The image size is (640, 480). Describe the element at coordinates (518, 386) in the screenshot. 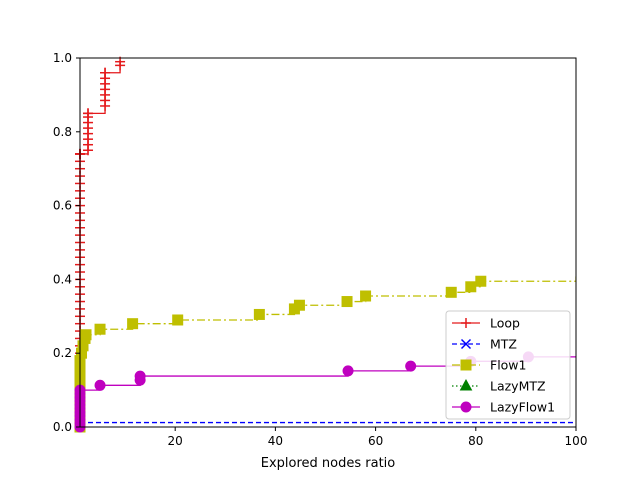

I see `legend-label: LazyMTZ` at that location.